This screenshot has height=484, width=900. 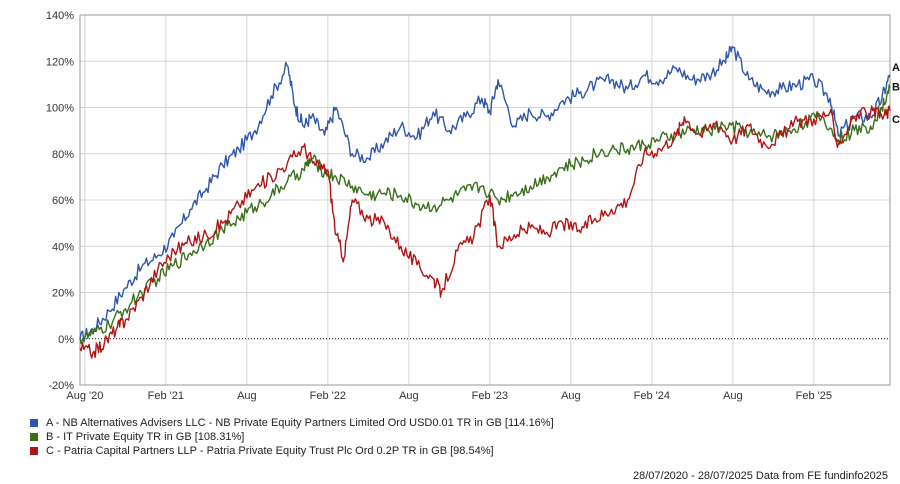 What do you see at coordinates (896, 87) in the screenshot?
I see `series-end-label-b: B` at bounding box center [896, 87].